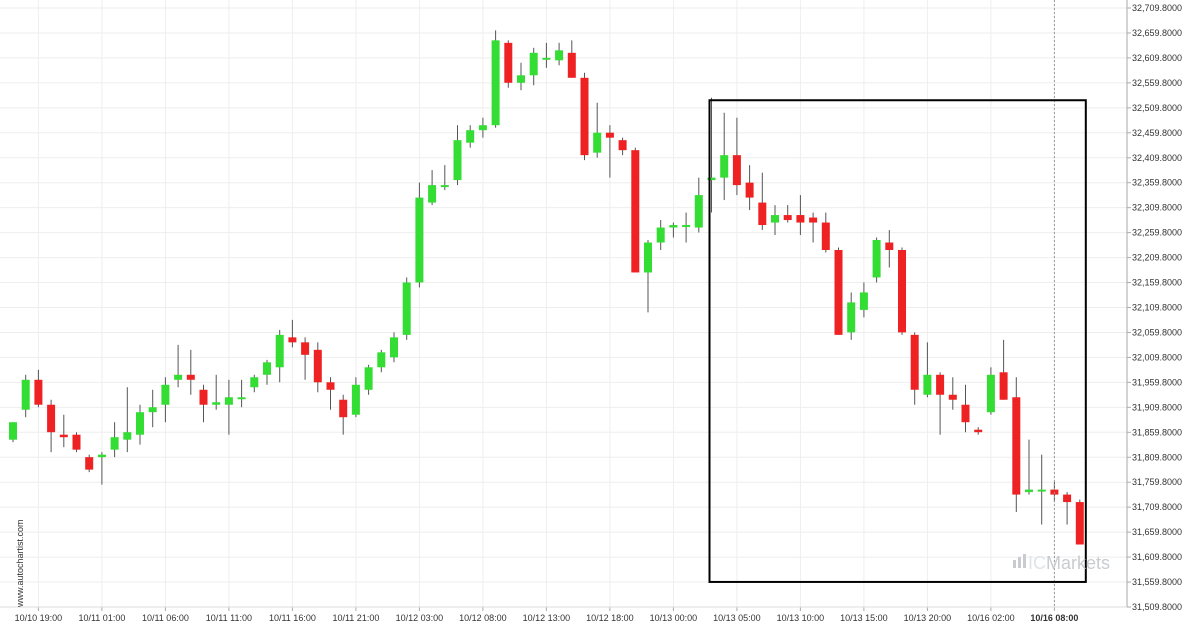  I want to click on y-tick-label: 31,809.8000, so click(1157, 457).